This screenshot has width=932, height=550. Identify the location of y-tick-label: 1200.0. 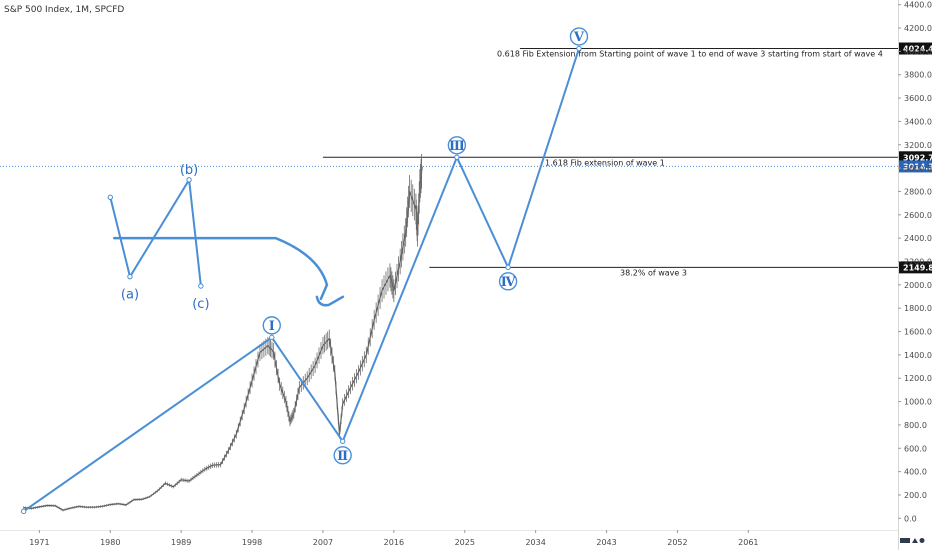
(918, 378).